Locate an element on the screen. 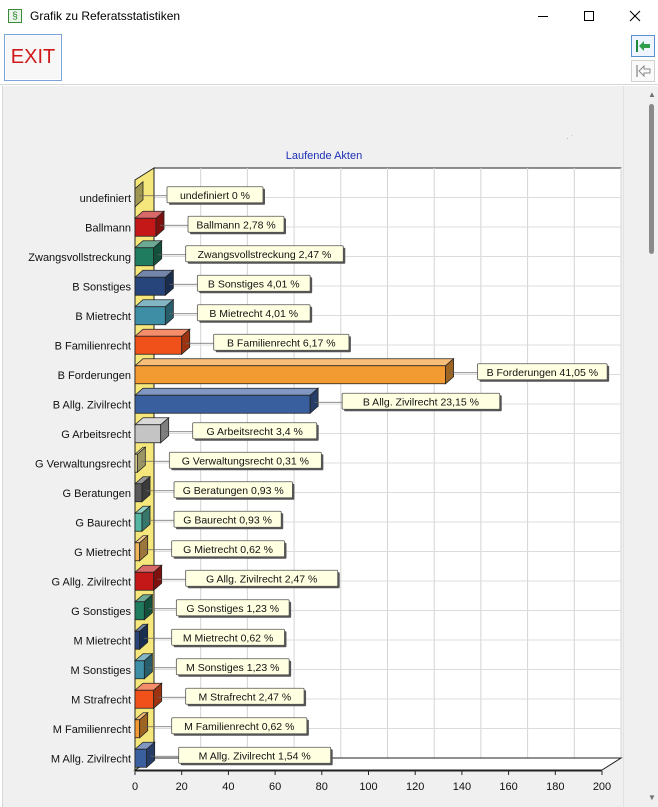 The image size is (658, 807). bar-zwangsvollstreckung is located at coordinates (148, 253).